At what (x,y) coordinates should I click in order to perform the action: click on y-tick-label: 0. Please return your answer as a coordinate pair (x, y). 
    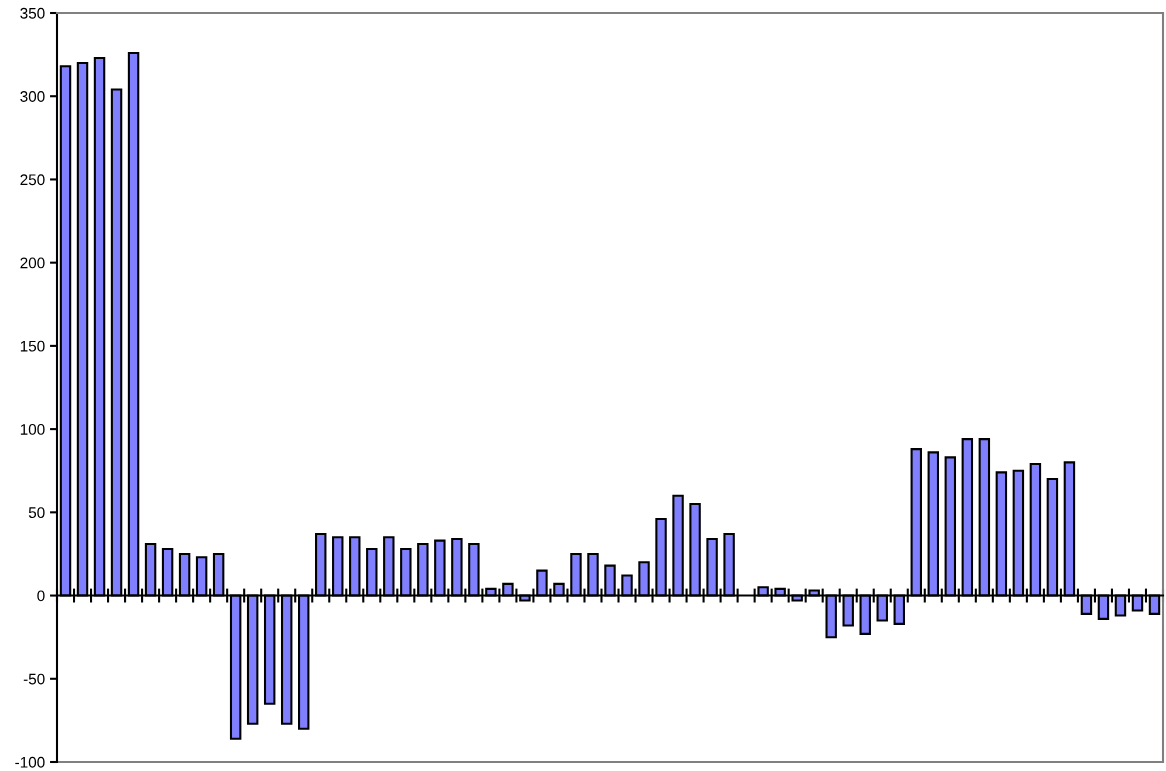
    Looking at the image, I should click on (41, 596).